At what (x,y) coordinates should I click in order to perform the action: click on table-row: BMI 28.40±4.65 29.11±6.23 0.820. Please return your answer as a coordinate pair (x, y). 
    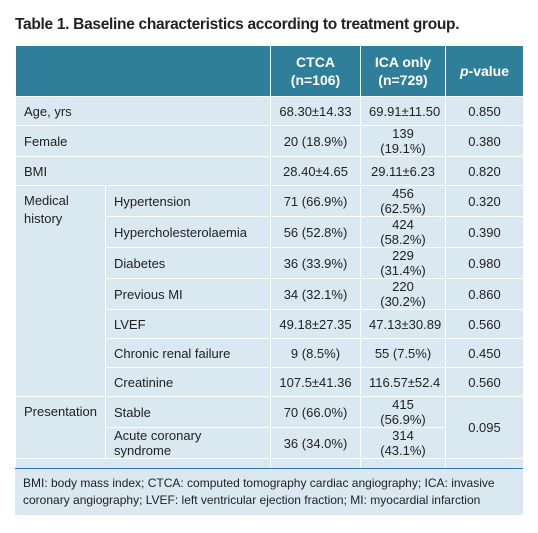
    Looking at the image, I should click on (269, 171).